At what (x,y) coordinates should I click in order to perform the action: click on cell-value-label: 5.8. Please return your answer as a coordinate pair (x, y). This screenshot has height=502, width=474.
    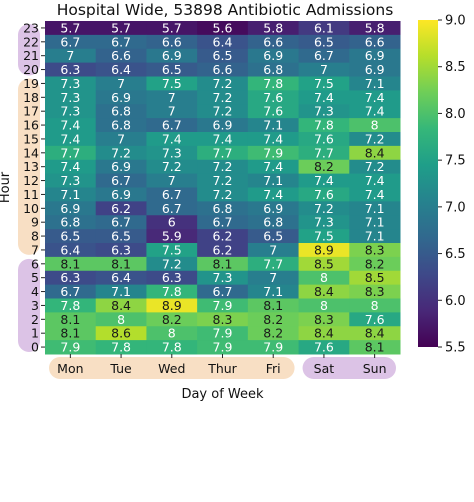
    Looking at the image, I should click on (273, 27).